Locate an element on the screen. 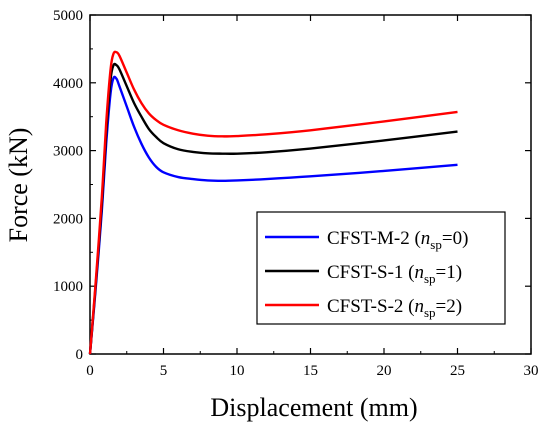  y-tick-label: 4000 is located at coordinates (68, 84).